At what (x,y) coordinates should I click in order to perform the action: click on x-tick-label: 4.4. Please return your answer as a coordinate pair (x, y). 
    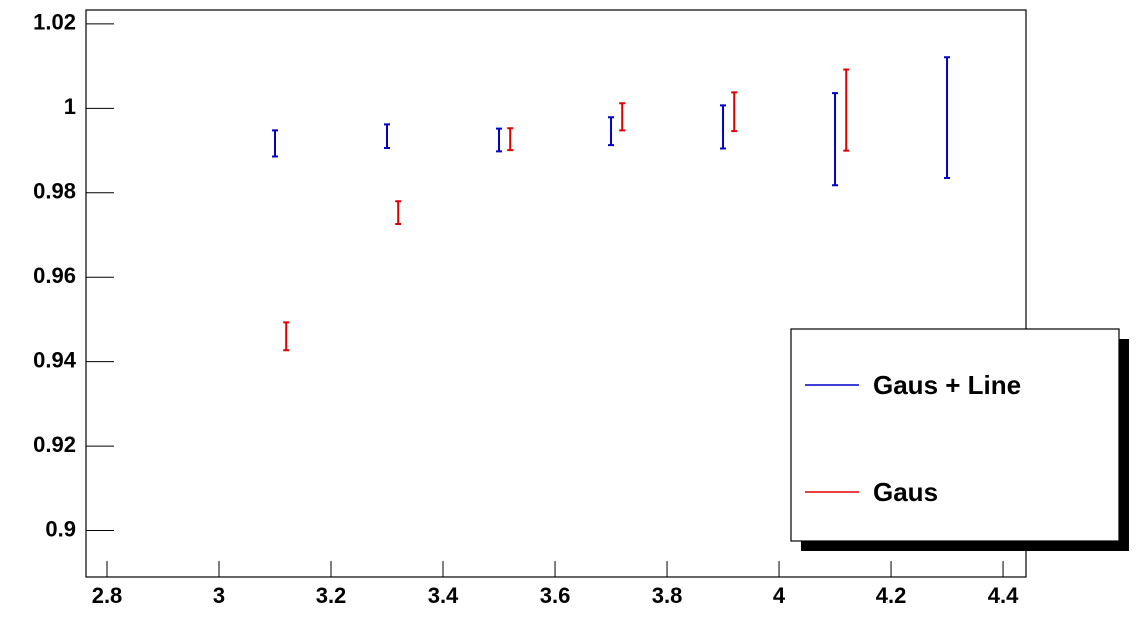
    Looking at the image, I should click on (1003, 595).